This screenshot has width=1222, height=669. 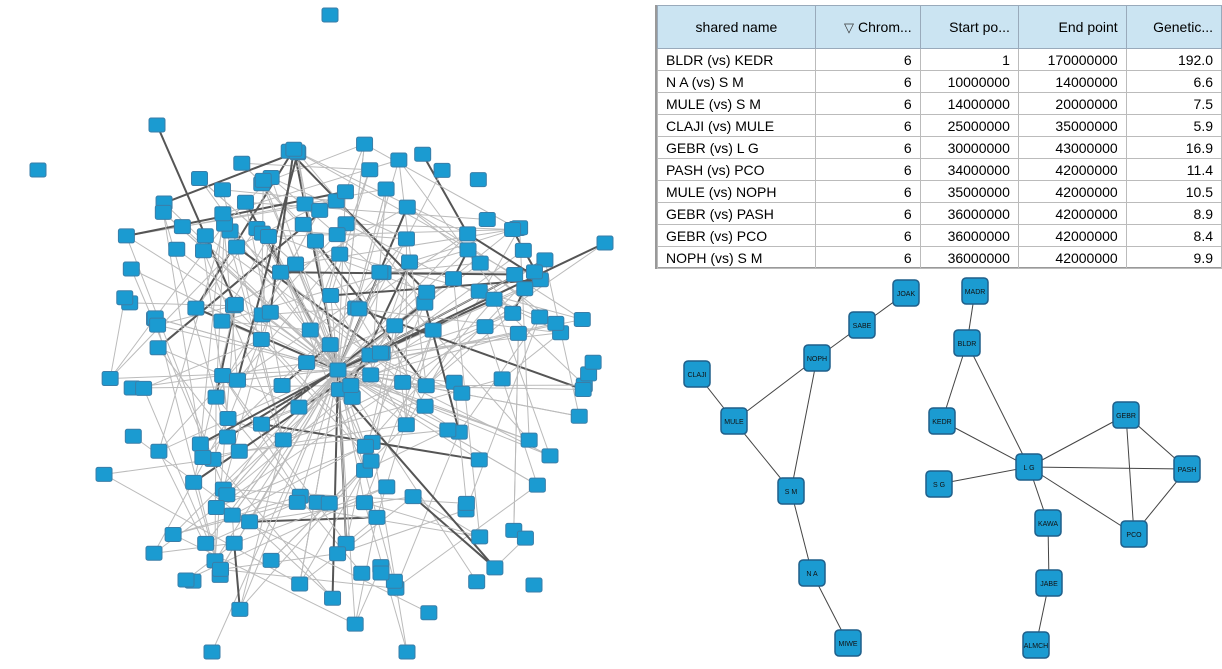 I want to click on table-cell: 36000000, so click(x=969, y=257).